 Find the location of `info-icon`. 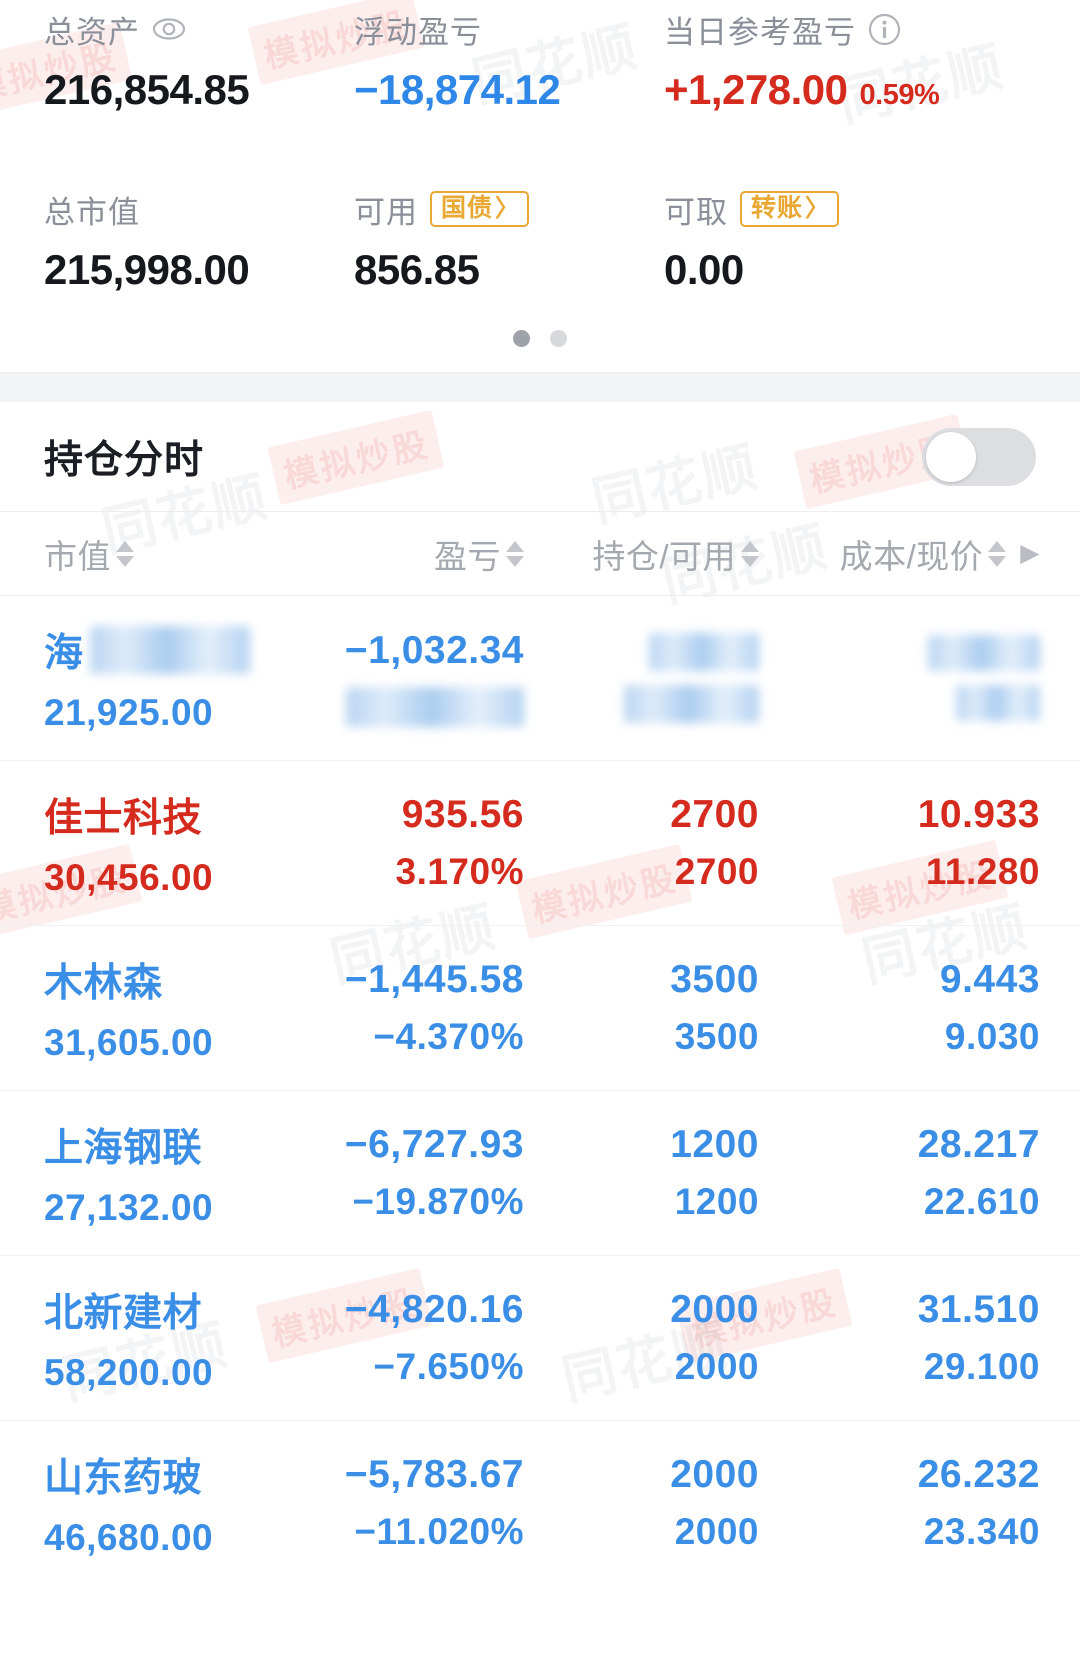

info-icon is located at coordinates (884, 29).